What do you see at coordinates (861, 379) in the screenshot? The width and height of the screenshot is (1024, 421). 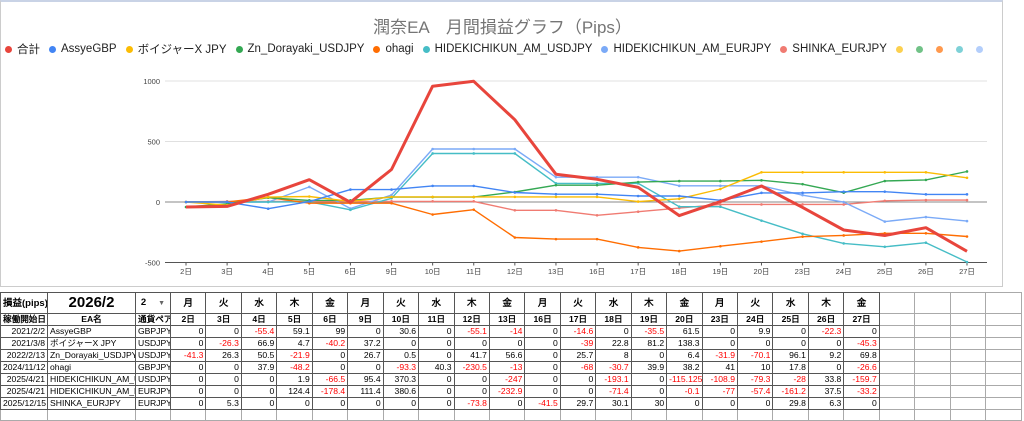 I see `pips-cell: -159.7` at bounding box center [861, 379].